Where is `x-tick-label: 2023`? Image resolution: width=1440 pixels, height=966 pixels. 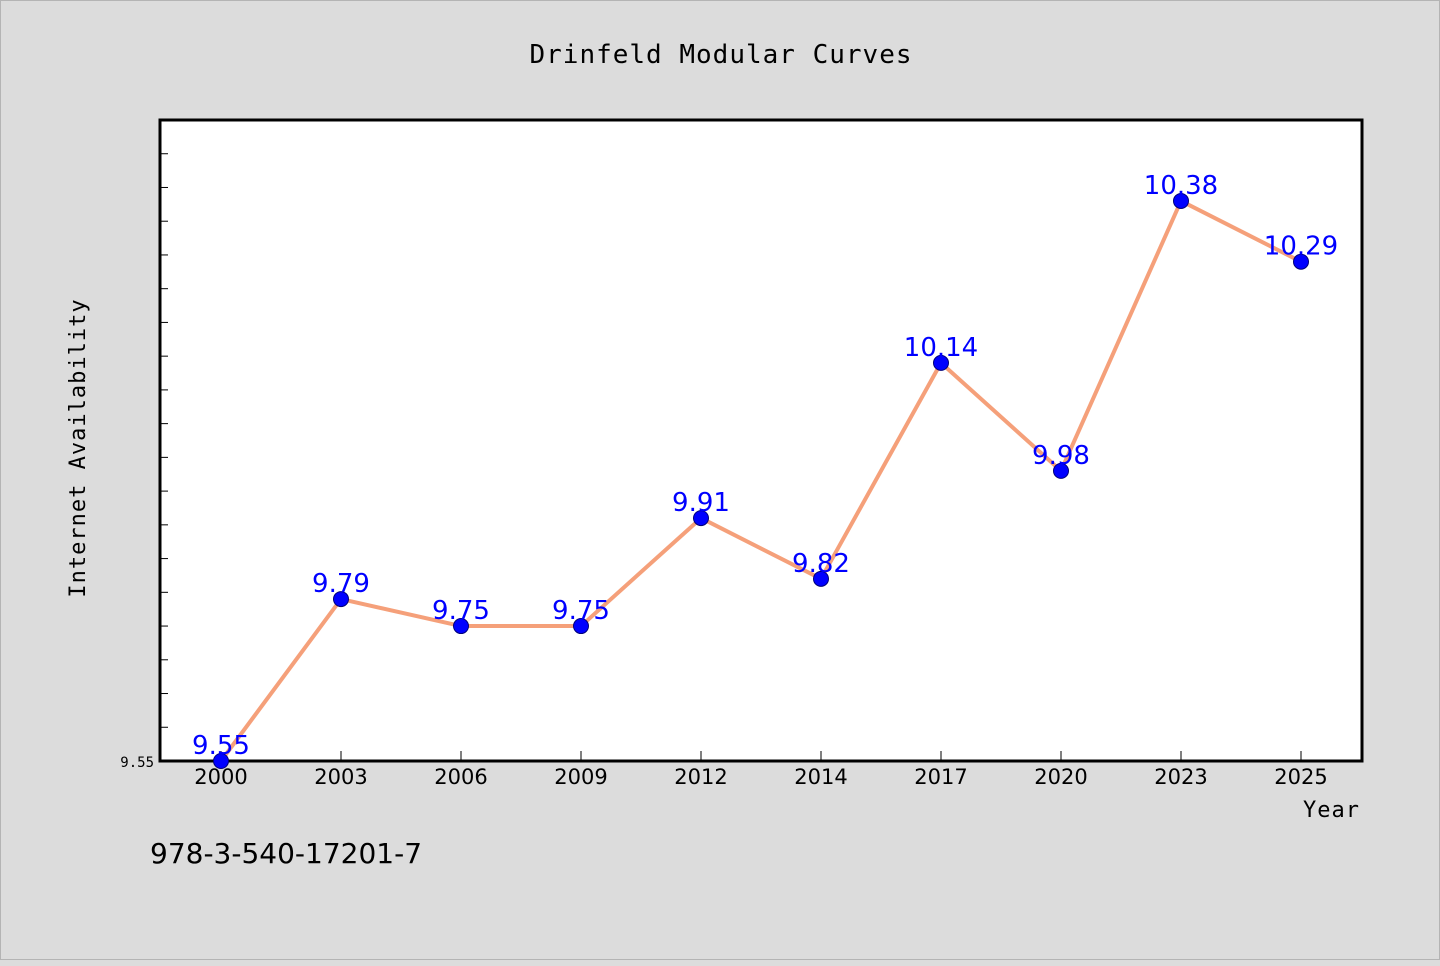
x-tick-label: 2023 is located at coordinates (1180, 777).